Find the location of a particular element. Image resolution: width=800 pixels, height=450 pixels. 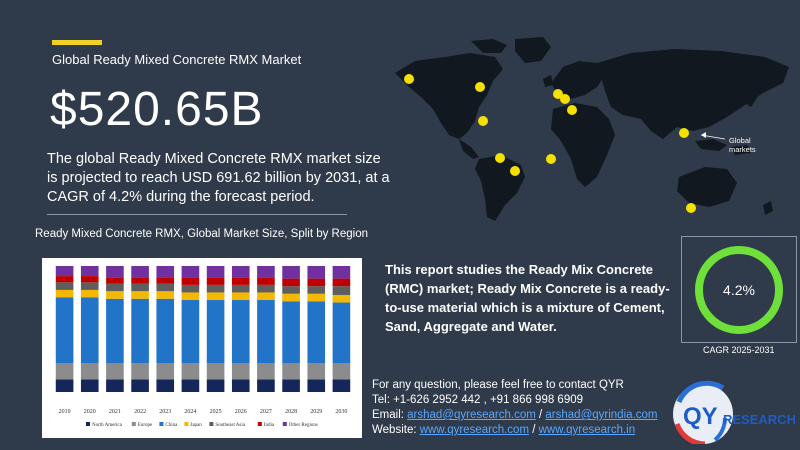

gauge-value: 4.2% is located at coordinates (739, 290).